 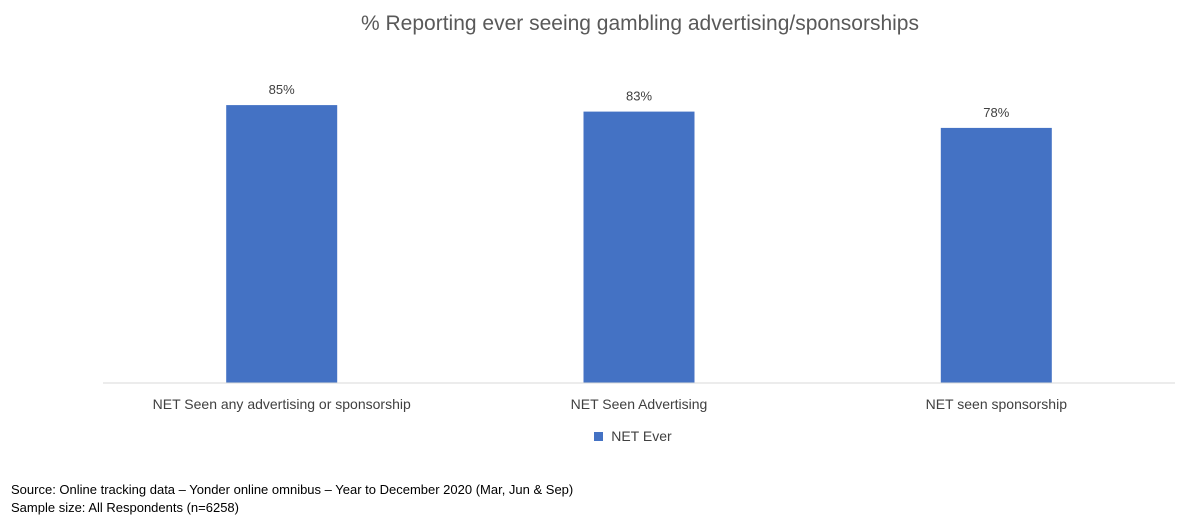 What do you see at coordinates (282, 404) in the screenshot?
I see `category-label-1: NET Seen any advertising or sponsorship` at bounding box center [282, 404].